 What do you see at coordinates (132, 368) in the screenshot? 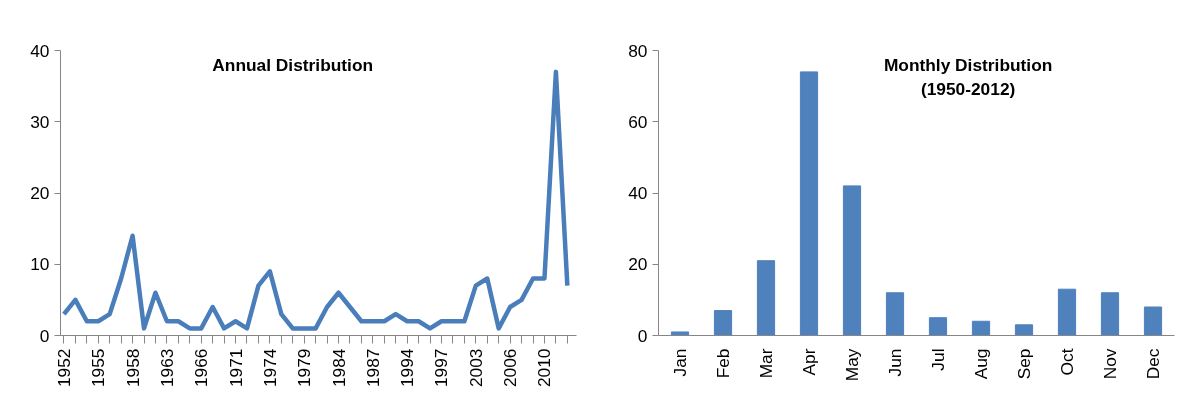
I see `x-tick-label: 1958` at bounding box center [132, 368].